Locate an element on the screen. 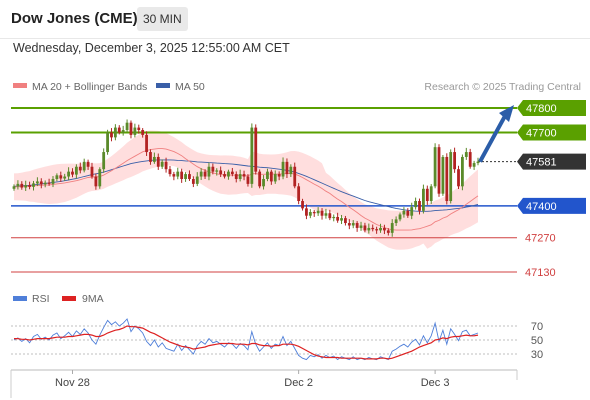  ma20-legend-label: MA 20 + Bollinger Bands is located at coordinates (89, 87).